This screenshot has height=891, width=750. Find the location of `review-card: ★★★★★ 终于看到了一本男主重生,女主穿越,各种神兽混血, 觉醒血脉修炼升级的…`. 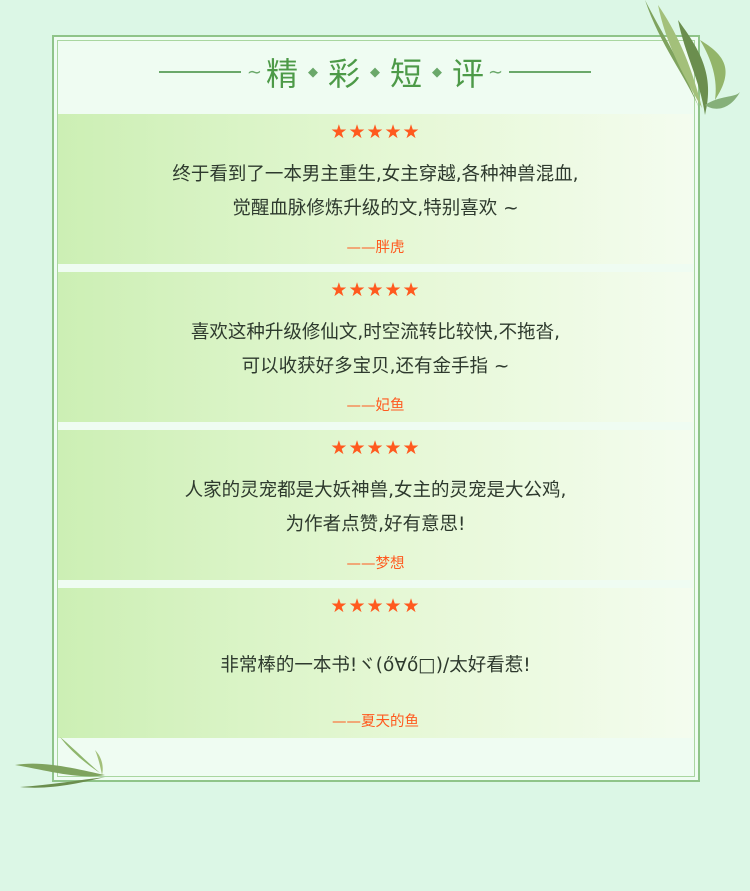

review-card: ★★★★★ 终于看到了一本男主重生,女主穿越,各种神兽混血, 觉醒血脉修炼升级的… is located at coordinates (375, 189).